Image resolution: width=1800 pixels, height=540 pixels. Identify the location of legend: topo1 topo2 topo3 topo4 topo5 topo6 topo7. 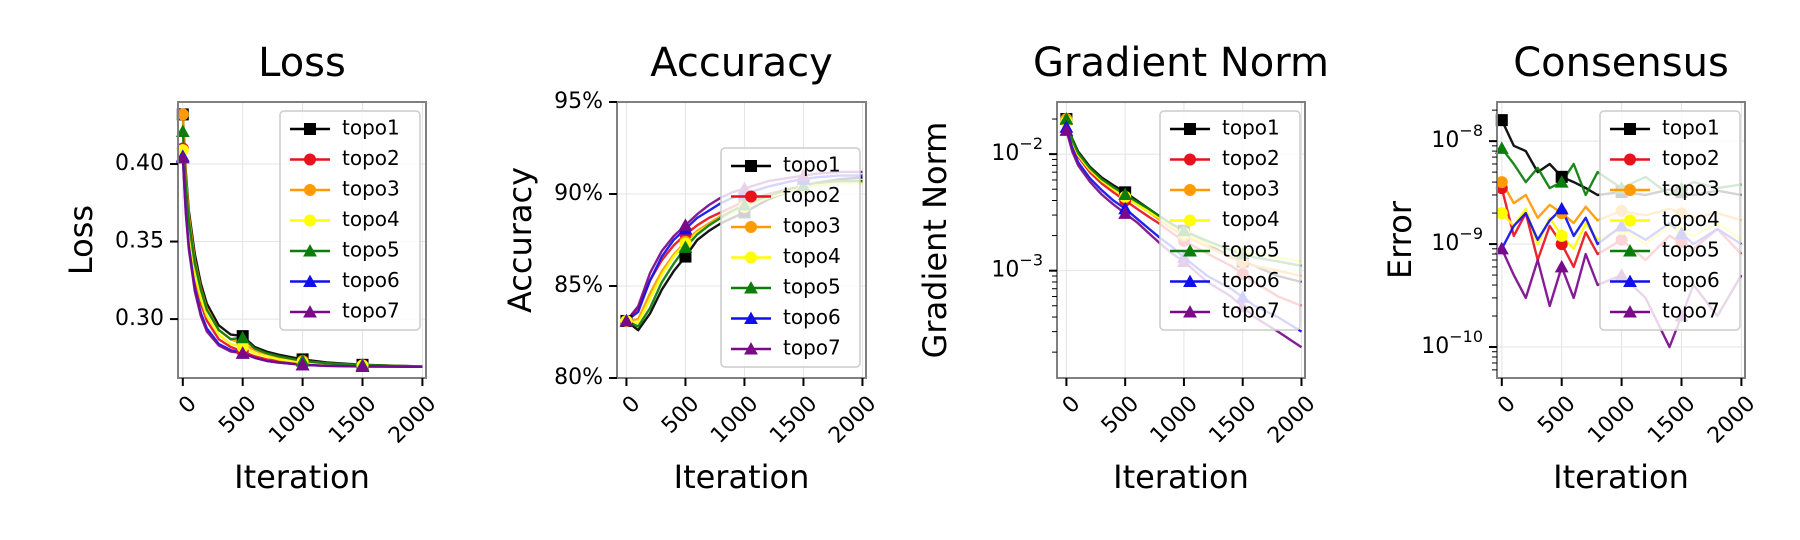
(1670, 220).